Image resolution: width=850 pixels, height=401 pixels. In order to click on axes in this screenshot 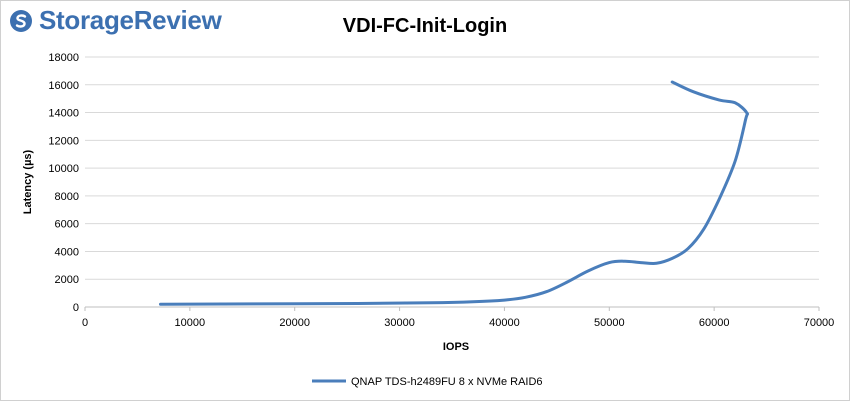, I will do `click(452, 308)`.